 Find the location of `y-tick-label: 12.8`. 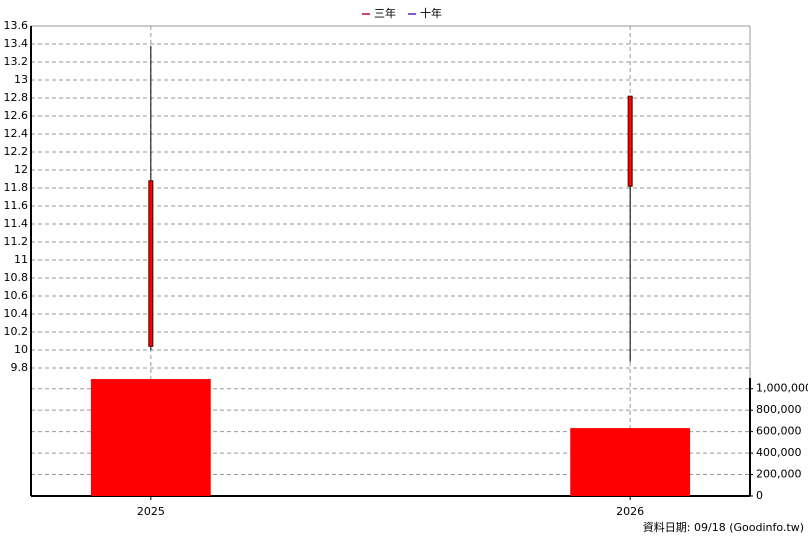

y-tick-label: 12.8 is located at coordinates (16, 97).